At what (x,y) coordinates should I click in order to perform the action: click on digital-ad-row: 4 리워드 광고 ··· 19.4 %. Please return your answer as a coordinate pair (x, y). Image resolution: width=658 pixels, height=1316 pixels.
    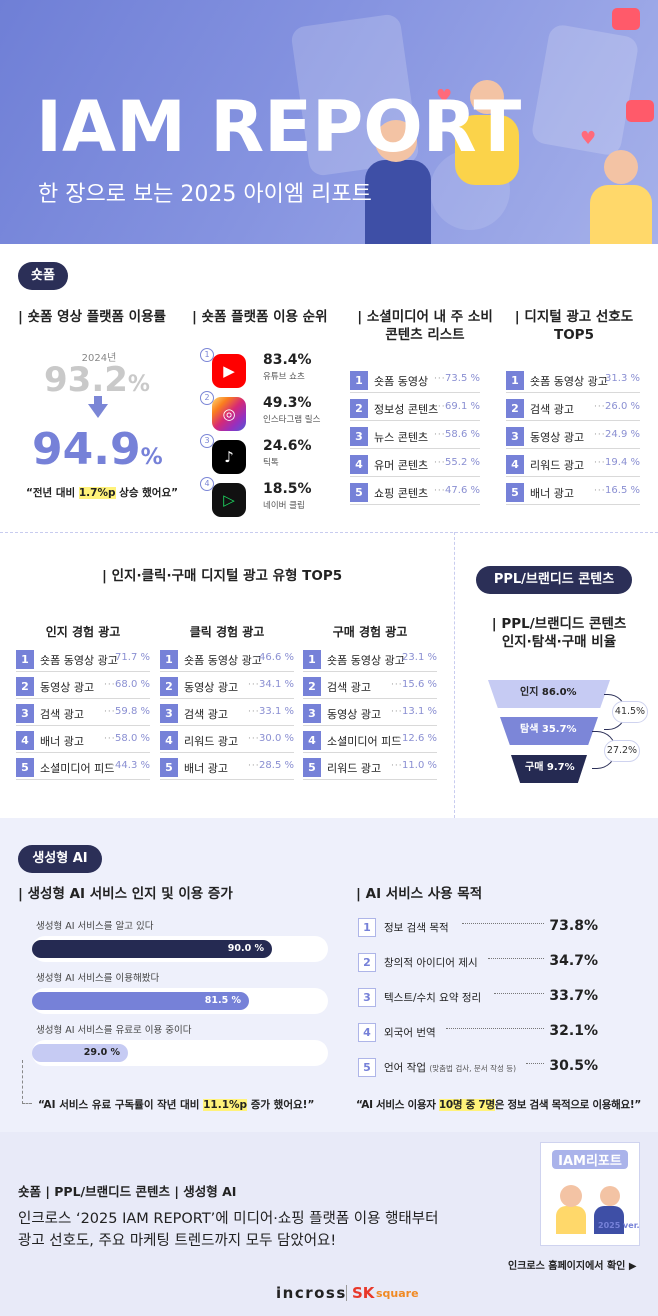
    Looking at the image, I should click on (573, 466).